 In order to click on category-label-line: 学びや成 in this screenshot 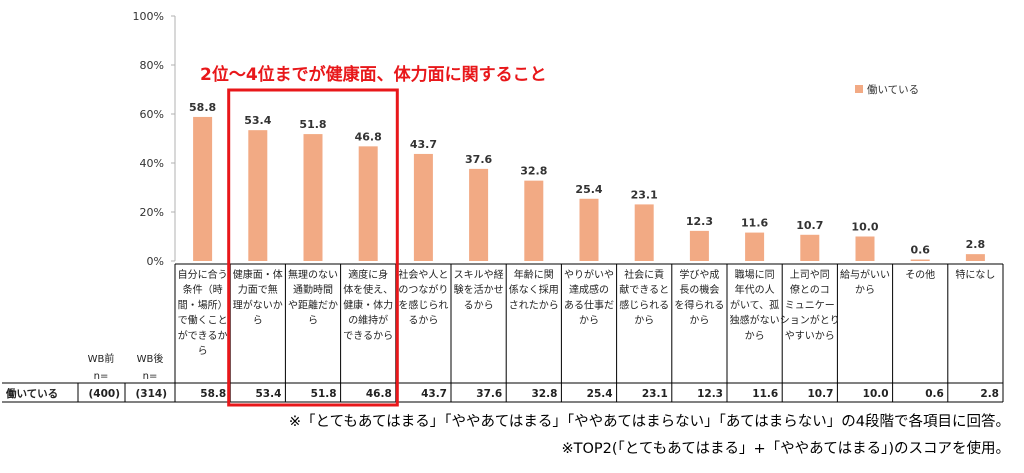, I will do `click(699, 274)`.